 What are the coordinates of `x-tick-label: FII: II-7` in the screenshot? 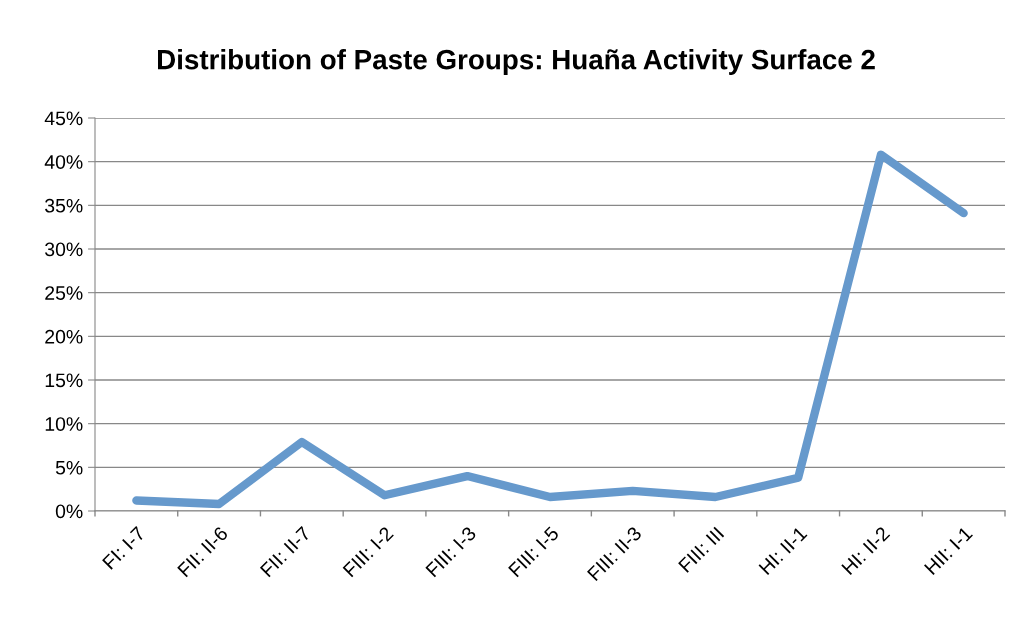 It's located at (285, 552).